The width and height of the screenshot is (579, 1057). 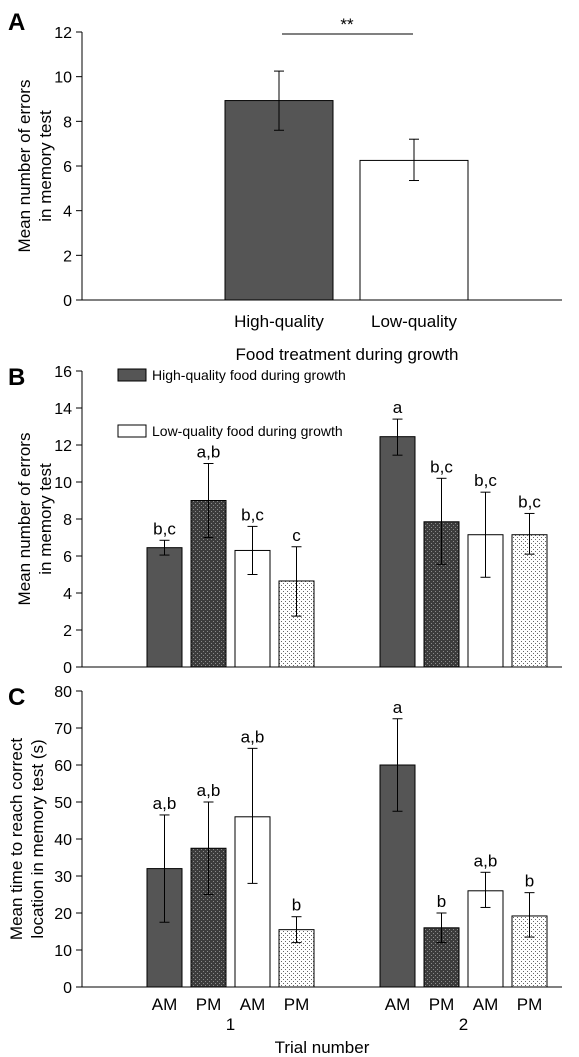 I want to click on y-axis-label-line: Mean time to reach correct, so click(x=16, y=839).